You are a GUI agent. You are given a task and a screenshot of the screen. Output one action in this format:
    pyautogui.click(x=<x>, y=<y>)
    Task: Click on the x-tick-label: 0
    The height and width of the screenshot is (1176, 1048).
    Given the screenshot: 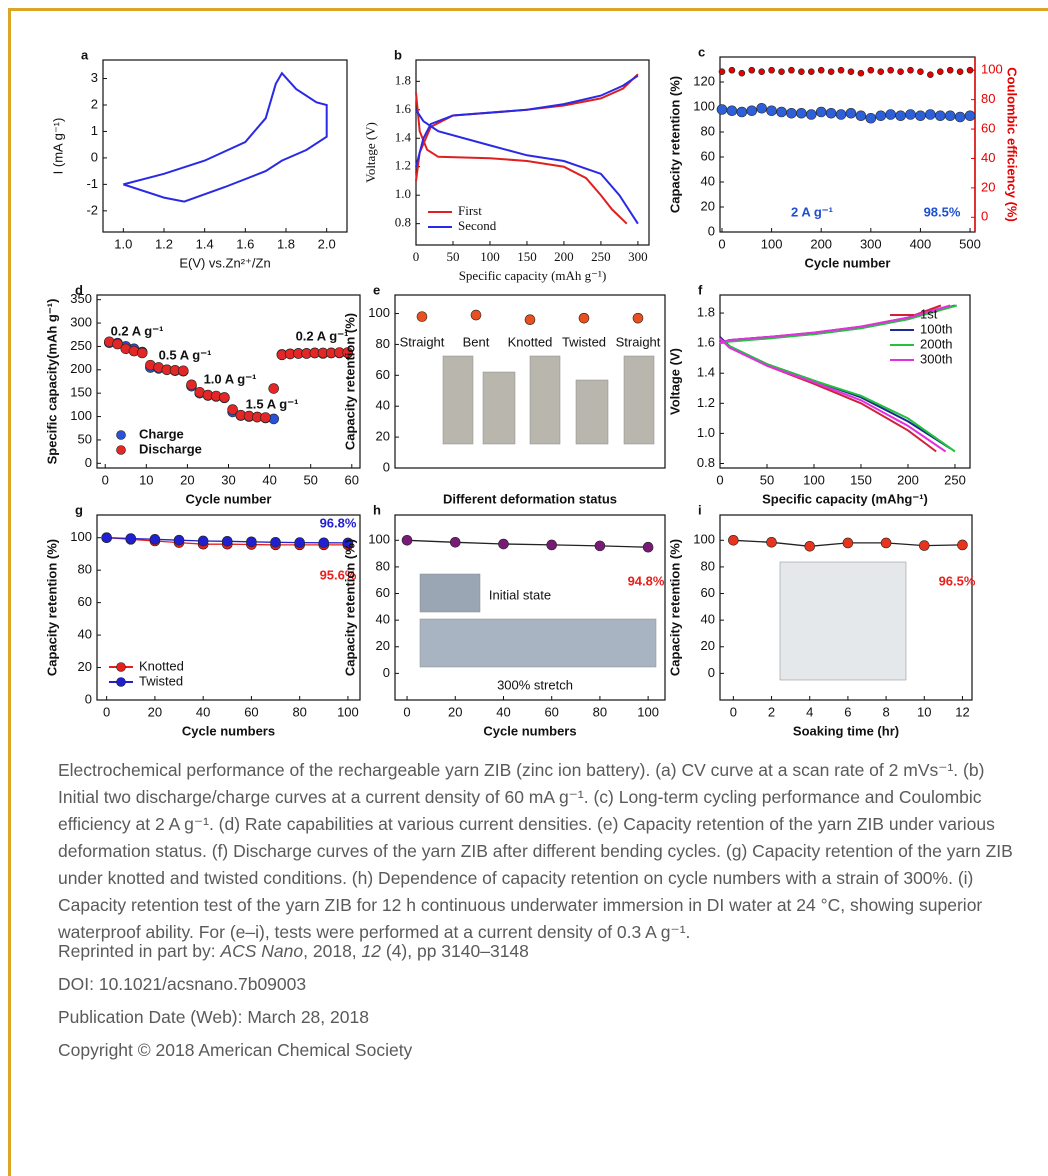 What is the action you would take?
    pyautogui.click(x=733, y=711)
    